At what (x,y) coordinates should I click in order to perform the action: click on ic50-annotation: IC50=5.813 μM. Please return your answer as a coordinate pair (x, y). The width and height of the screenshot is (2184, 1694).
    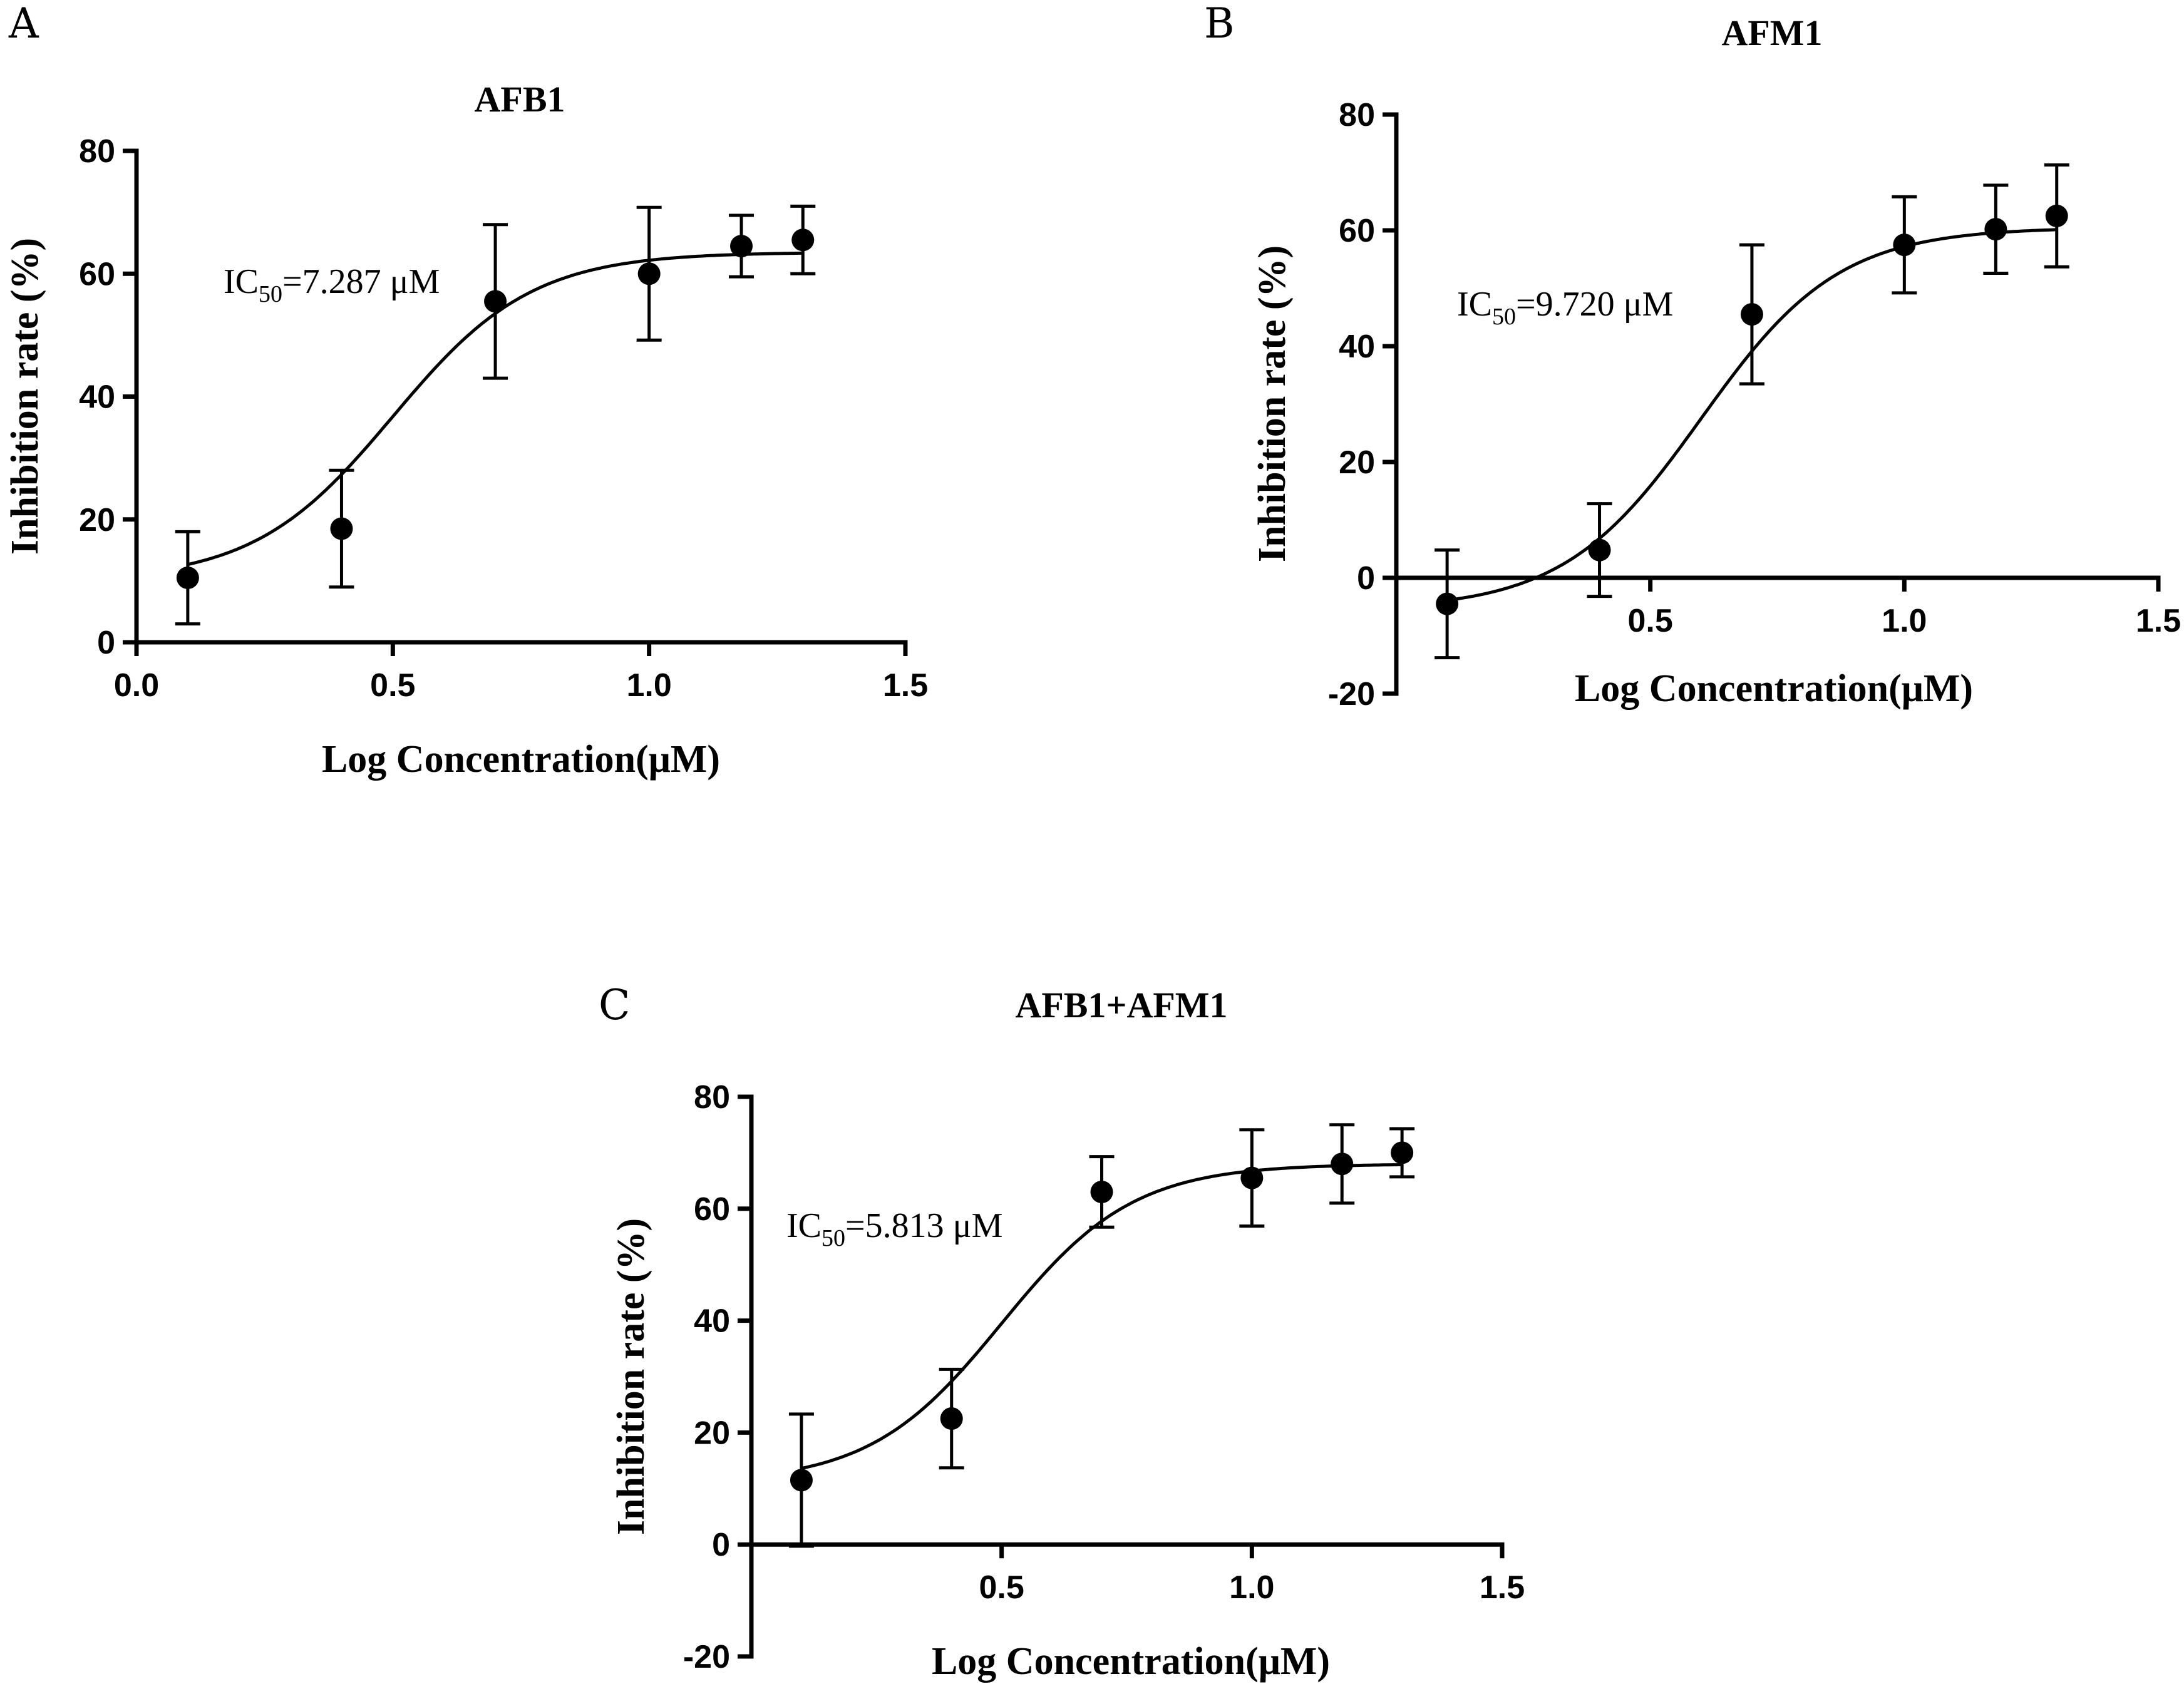
    Looking at the image, I should click on (894, 1228).